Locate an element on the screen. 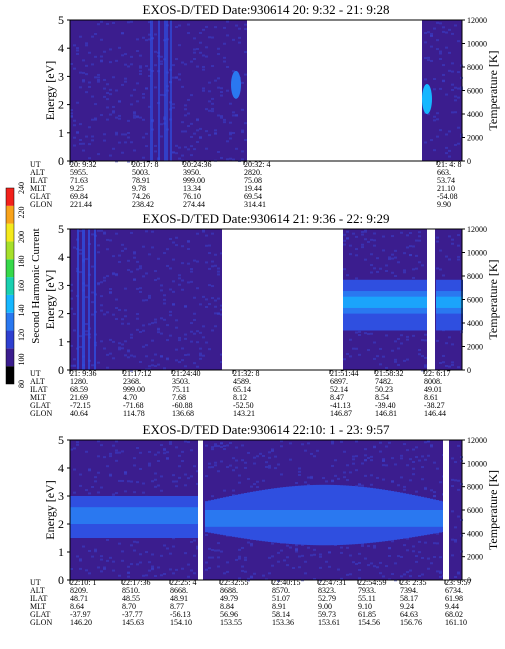 The image size is (505, 649). table-cell: 50.23 is located at coordinates (384, 389).